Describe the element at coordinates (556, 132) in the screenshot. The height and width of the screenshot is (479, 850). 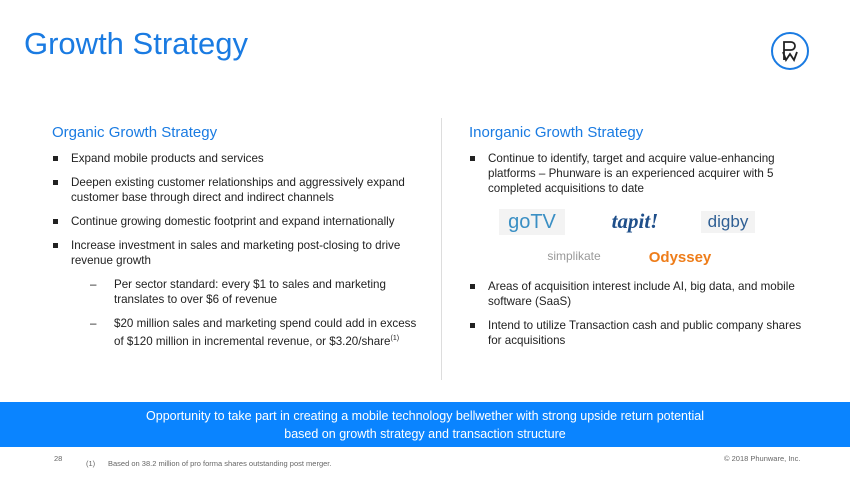
I see `section-heading: Inorganic Growth Strategy` at that location.